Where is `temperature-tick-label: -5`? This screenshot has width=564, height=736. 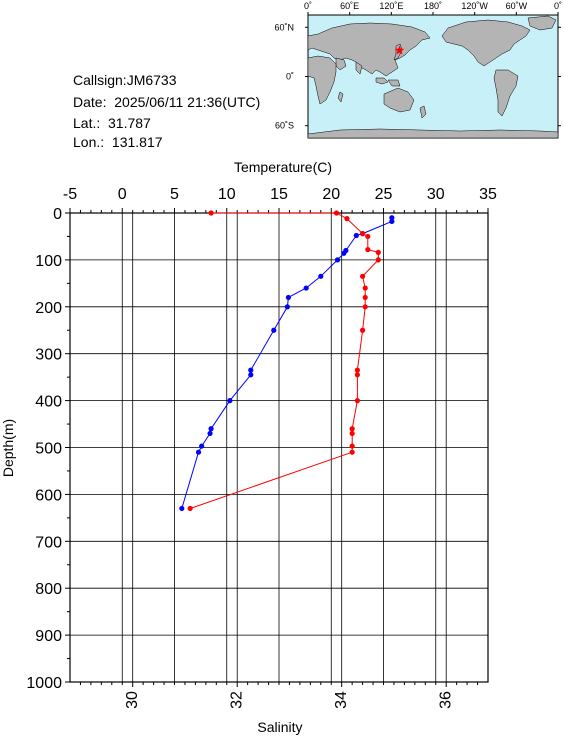
temperature-tick-label: -5 is located at coordinates (70, 194).